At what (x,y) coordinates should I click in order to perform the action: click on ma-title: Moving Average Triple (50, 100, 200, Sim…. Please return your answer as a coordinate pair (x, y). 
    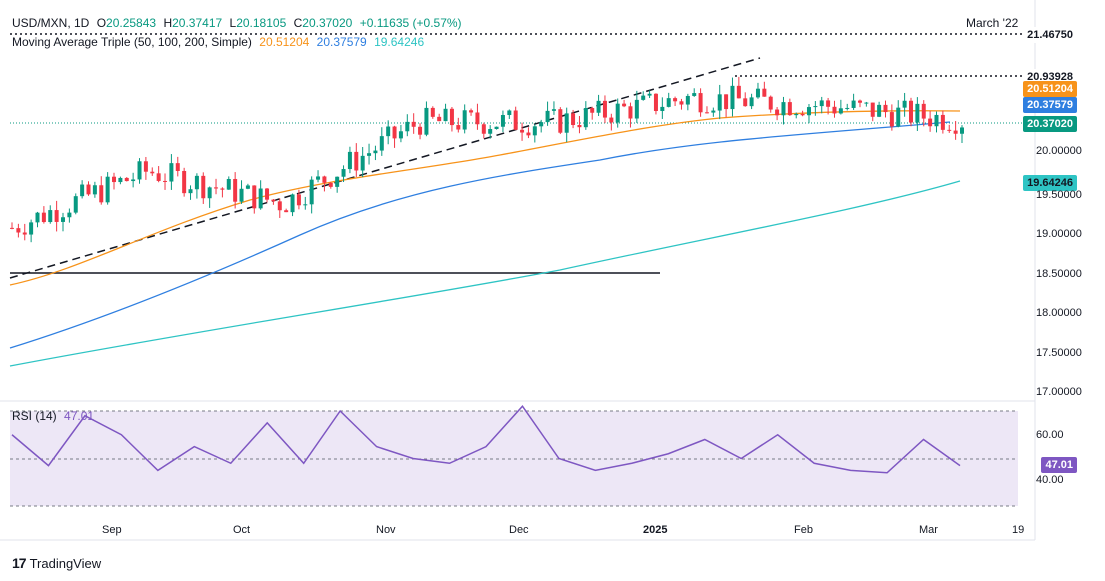
    Looking at the image, I should click on (132, 42).